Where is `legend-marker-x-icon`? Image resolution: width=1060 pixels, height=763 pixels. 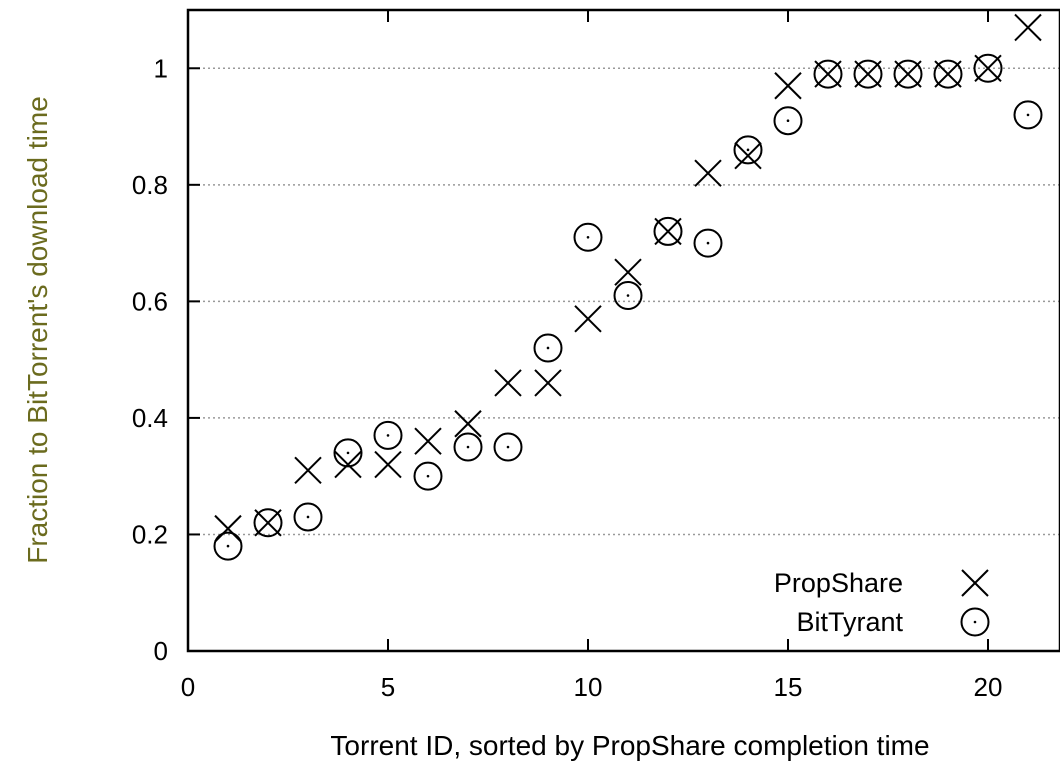 legend-marker-x-icon is located at coordinates (975, 583).